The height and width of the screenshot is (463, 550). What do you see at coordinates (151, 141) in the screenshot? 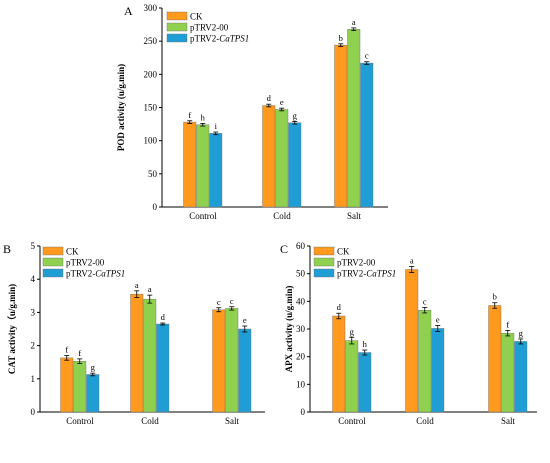
I see `y-tick-label: 100` at bounding box center [151, 141].